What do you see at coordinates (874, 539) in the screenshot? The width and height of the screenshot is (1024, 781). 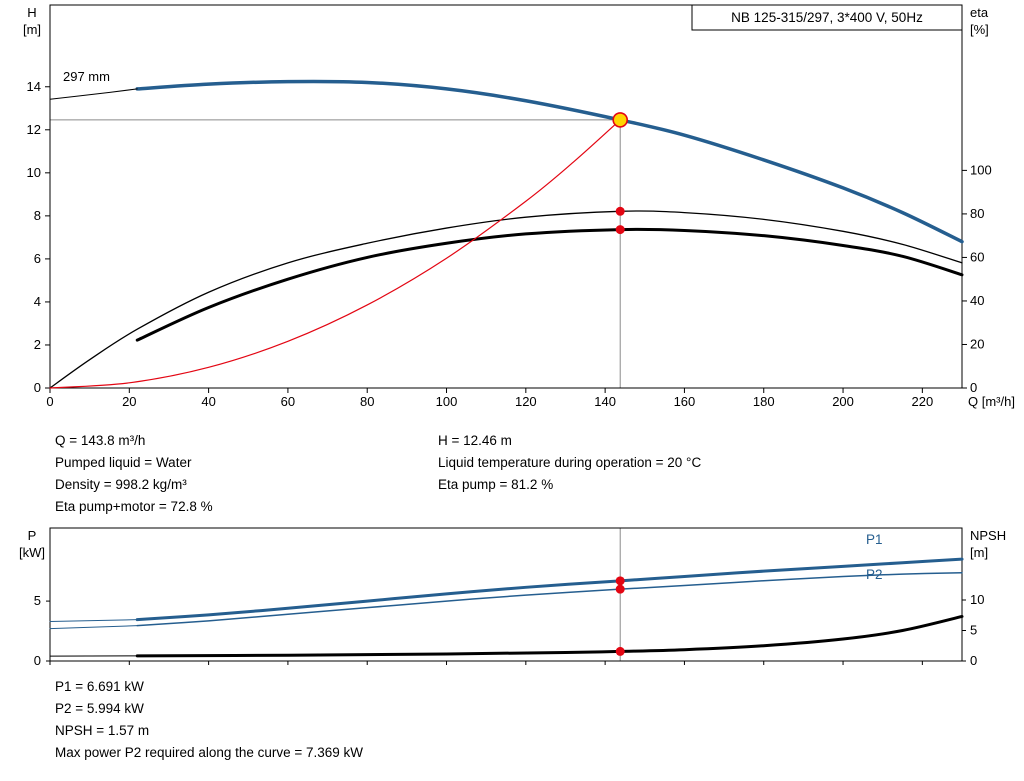 I see `curve-label-p1: P1` at bounding box center [874, 539].